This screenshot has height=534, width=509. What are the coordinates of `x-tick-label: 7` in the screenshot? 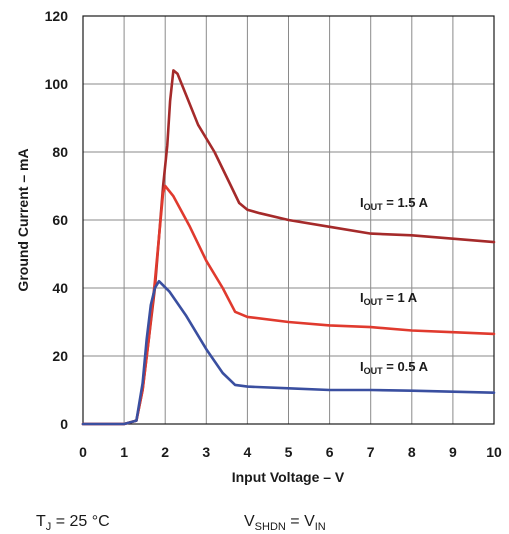 It's located at (371, 452).